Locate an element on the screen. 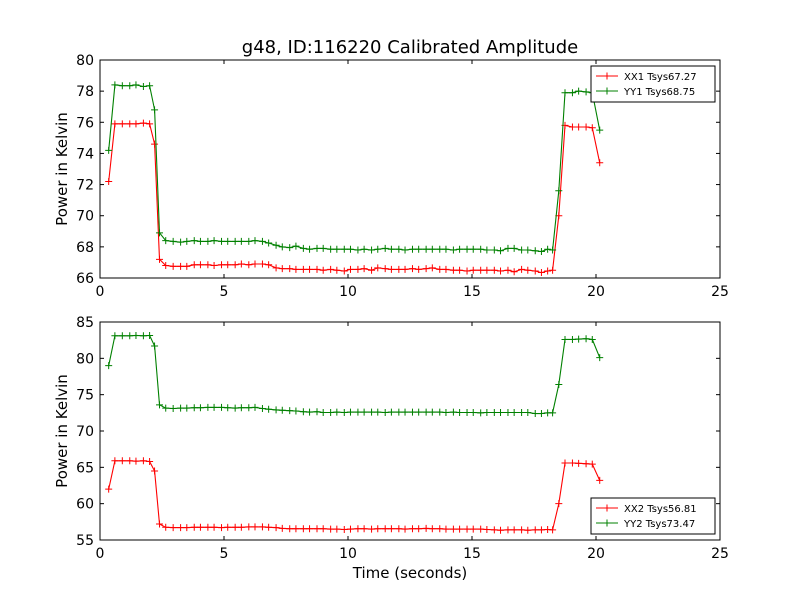 The height and width of the screenshot is (600, 800). y-tick-label: 70 is located at coordinates (85, 217).